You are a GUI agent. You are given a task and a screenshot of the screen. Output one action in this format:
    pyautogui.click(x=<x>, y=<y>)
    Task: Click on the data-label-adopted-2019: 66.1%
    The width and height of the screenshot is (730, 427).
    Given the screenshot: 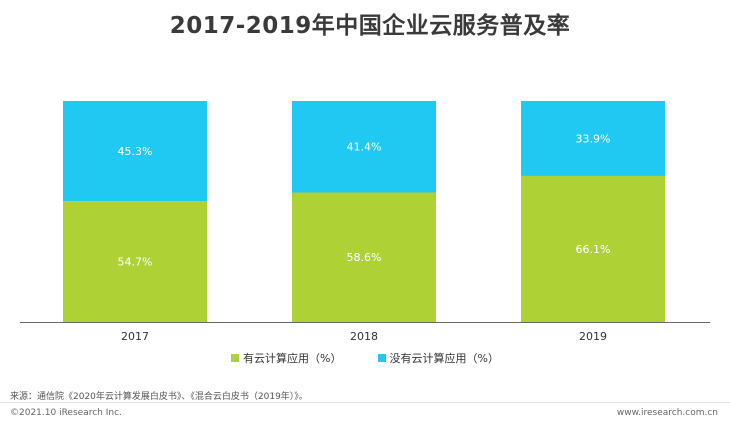 What is the action you would take?
    pyautogui.click(x=593, y=249)
    